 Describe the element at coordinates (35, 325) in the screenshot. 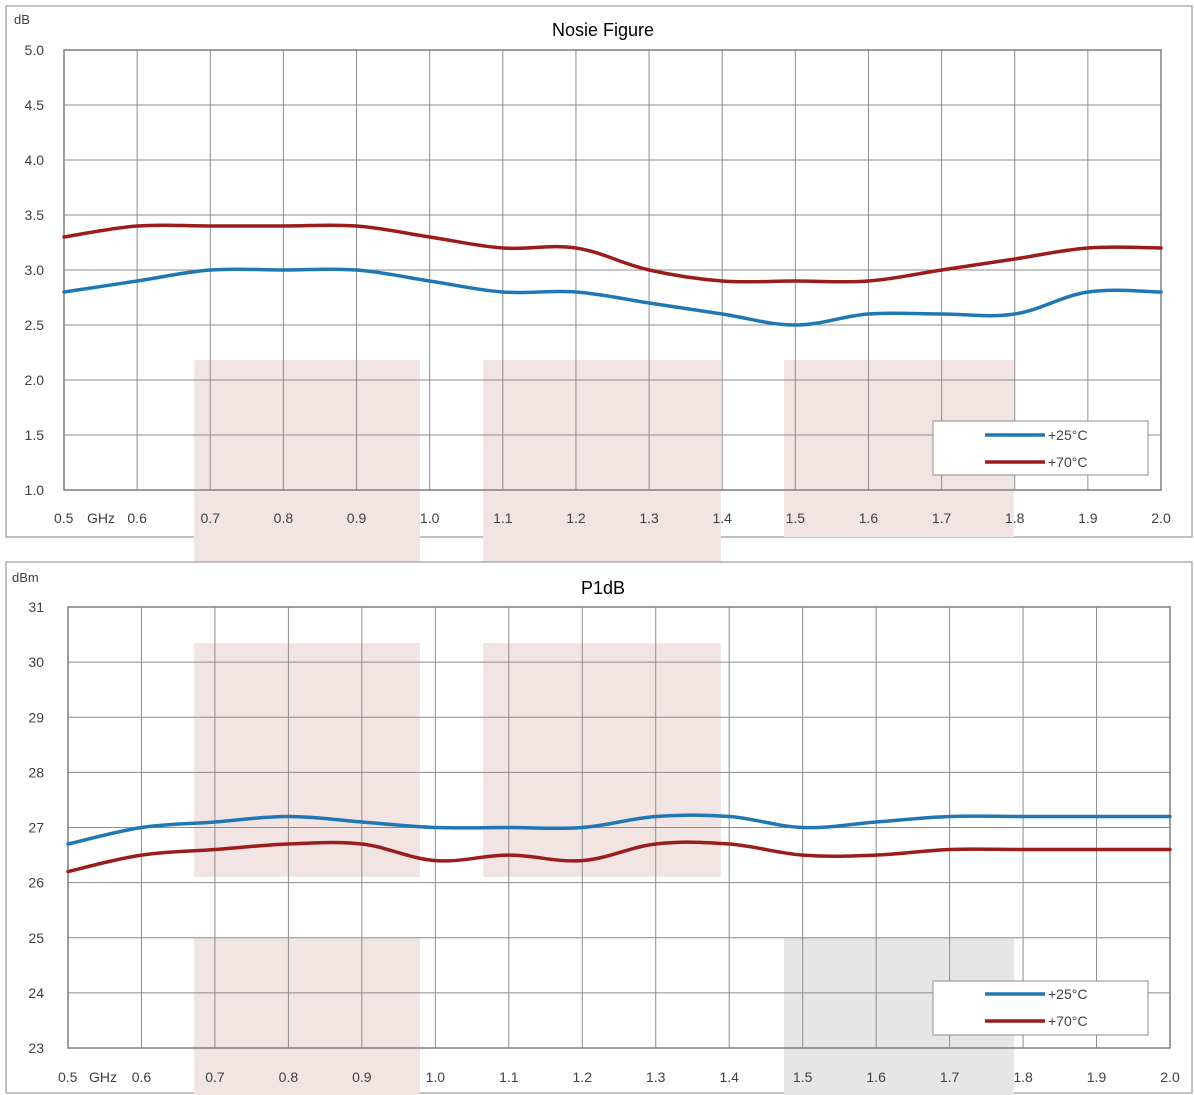

I see `y-tick-label: 2.5` at that location.